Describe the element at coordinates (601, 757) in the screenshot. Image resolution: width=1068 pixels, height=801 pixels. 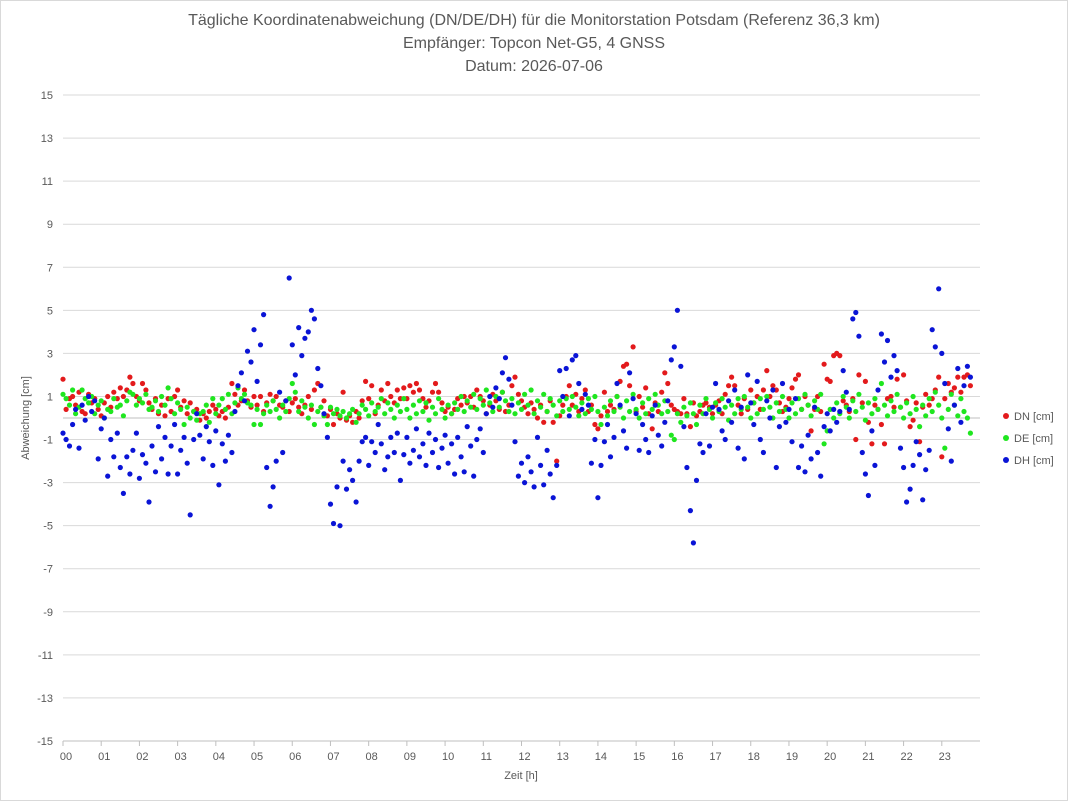
I see `x-tick-label: 14` at that location.